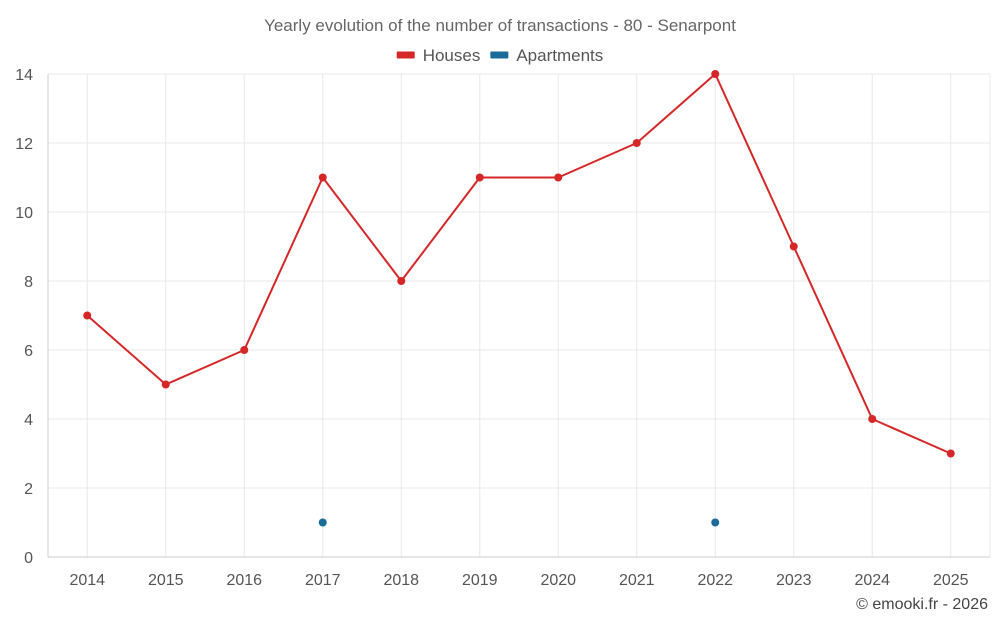 This screenshot has width=1000, height=625. Describe the element at coordinates (166, 580) in the screenshot. I see `x-tick-label: 2015` at that location.